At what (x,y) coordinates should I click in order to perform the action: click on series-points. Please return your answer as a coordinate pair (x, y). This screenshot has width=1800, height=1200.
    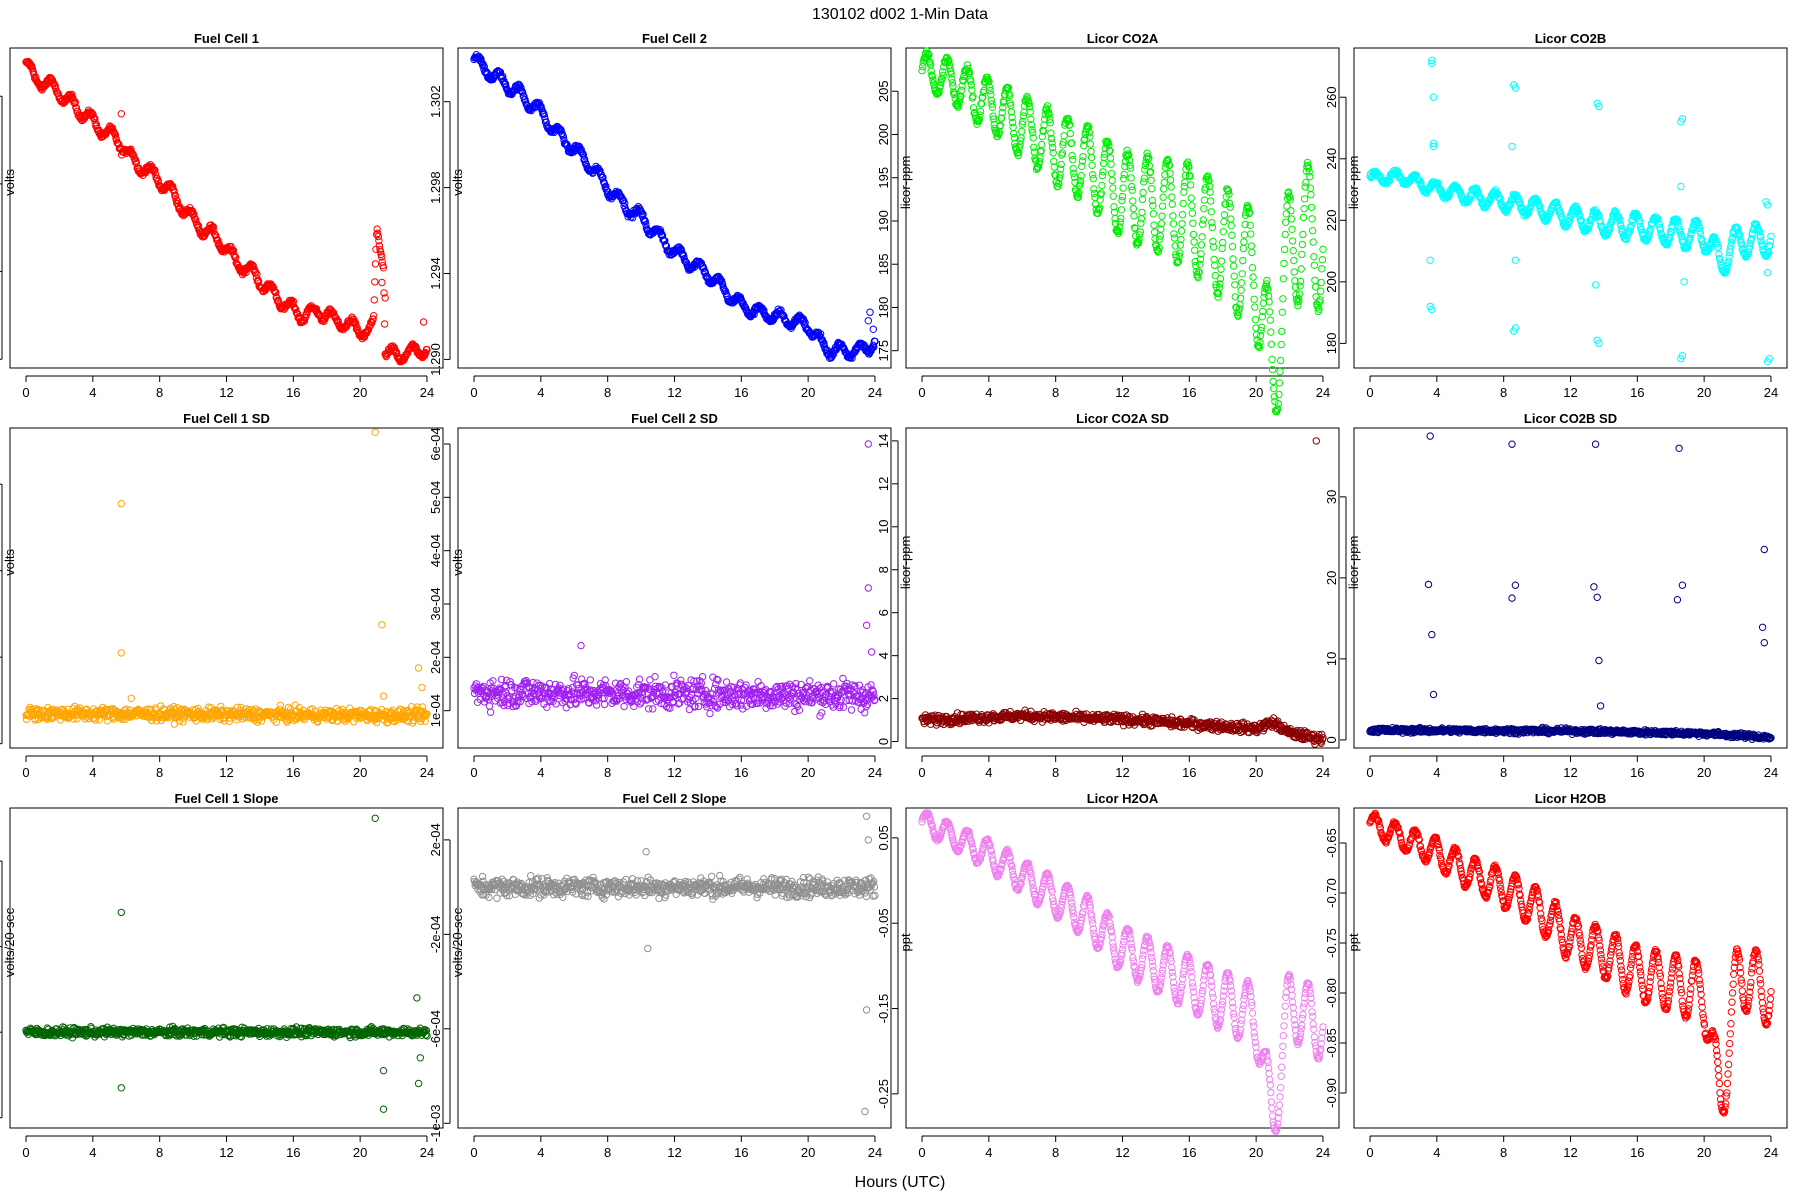
    Looking at the image, I should click on (1122, 231).